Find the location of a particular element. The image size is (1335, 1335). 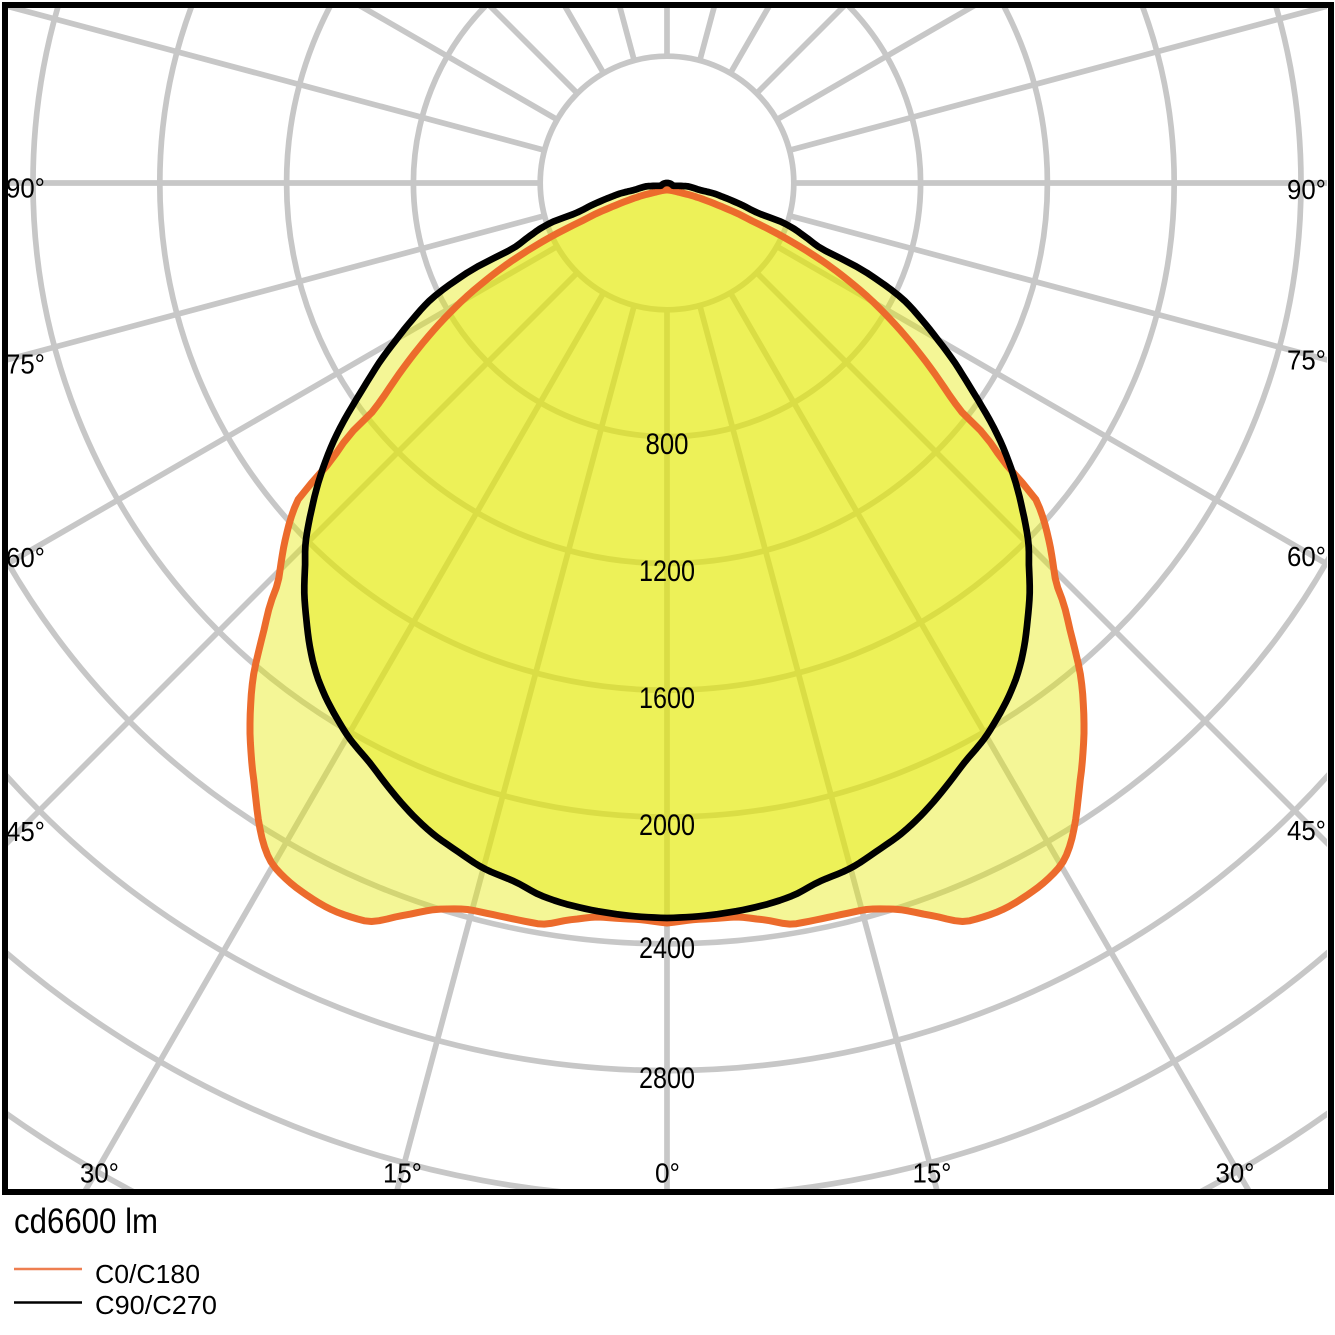

svg-text: cd6600 lm is located at coordinates (86, 1221).